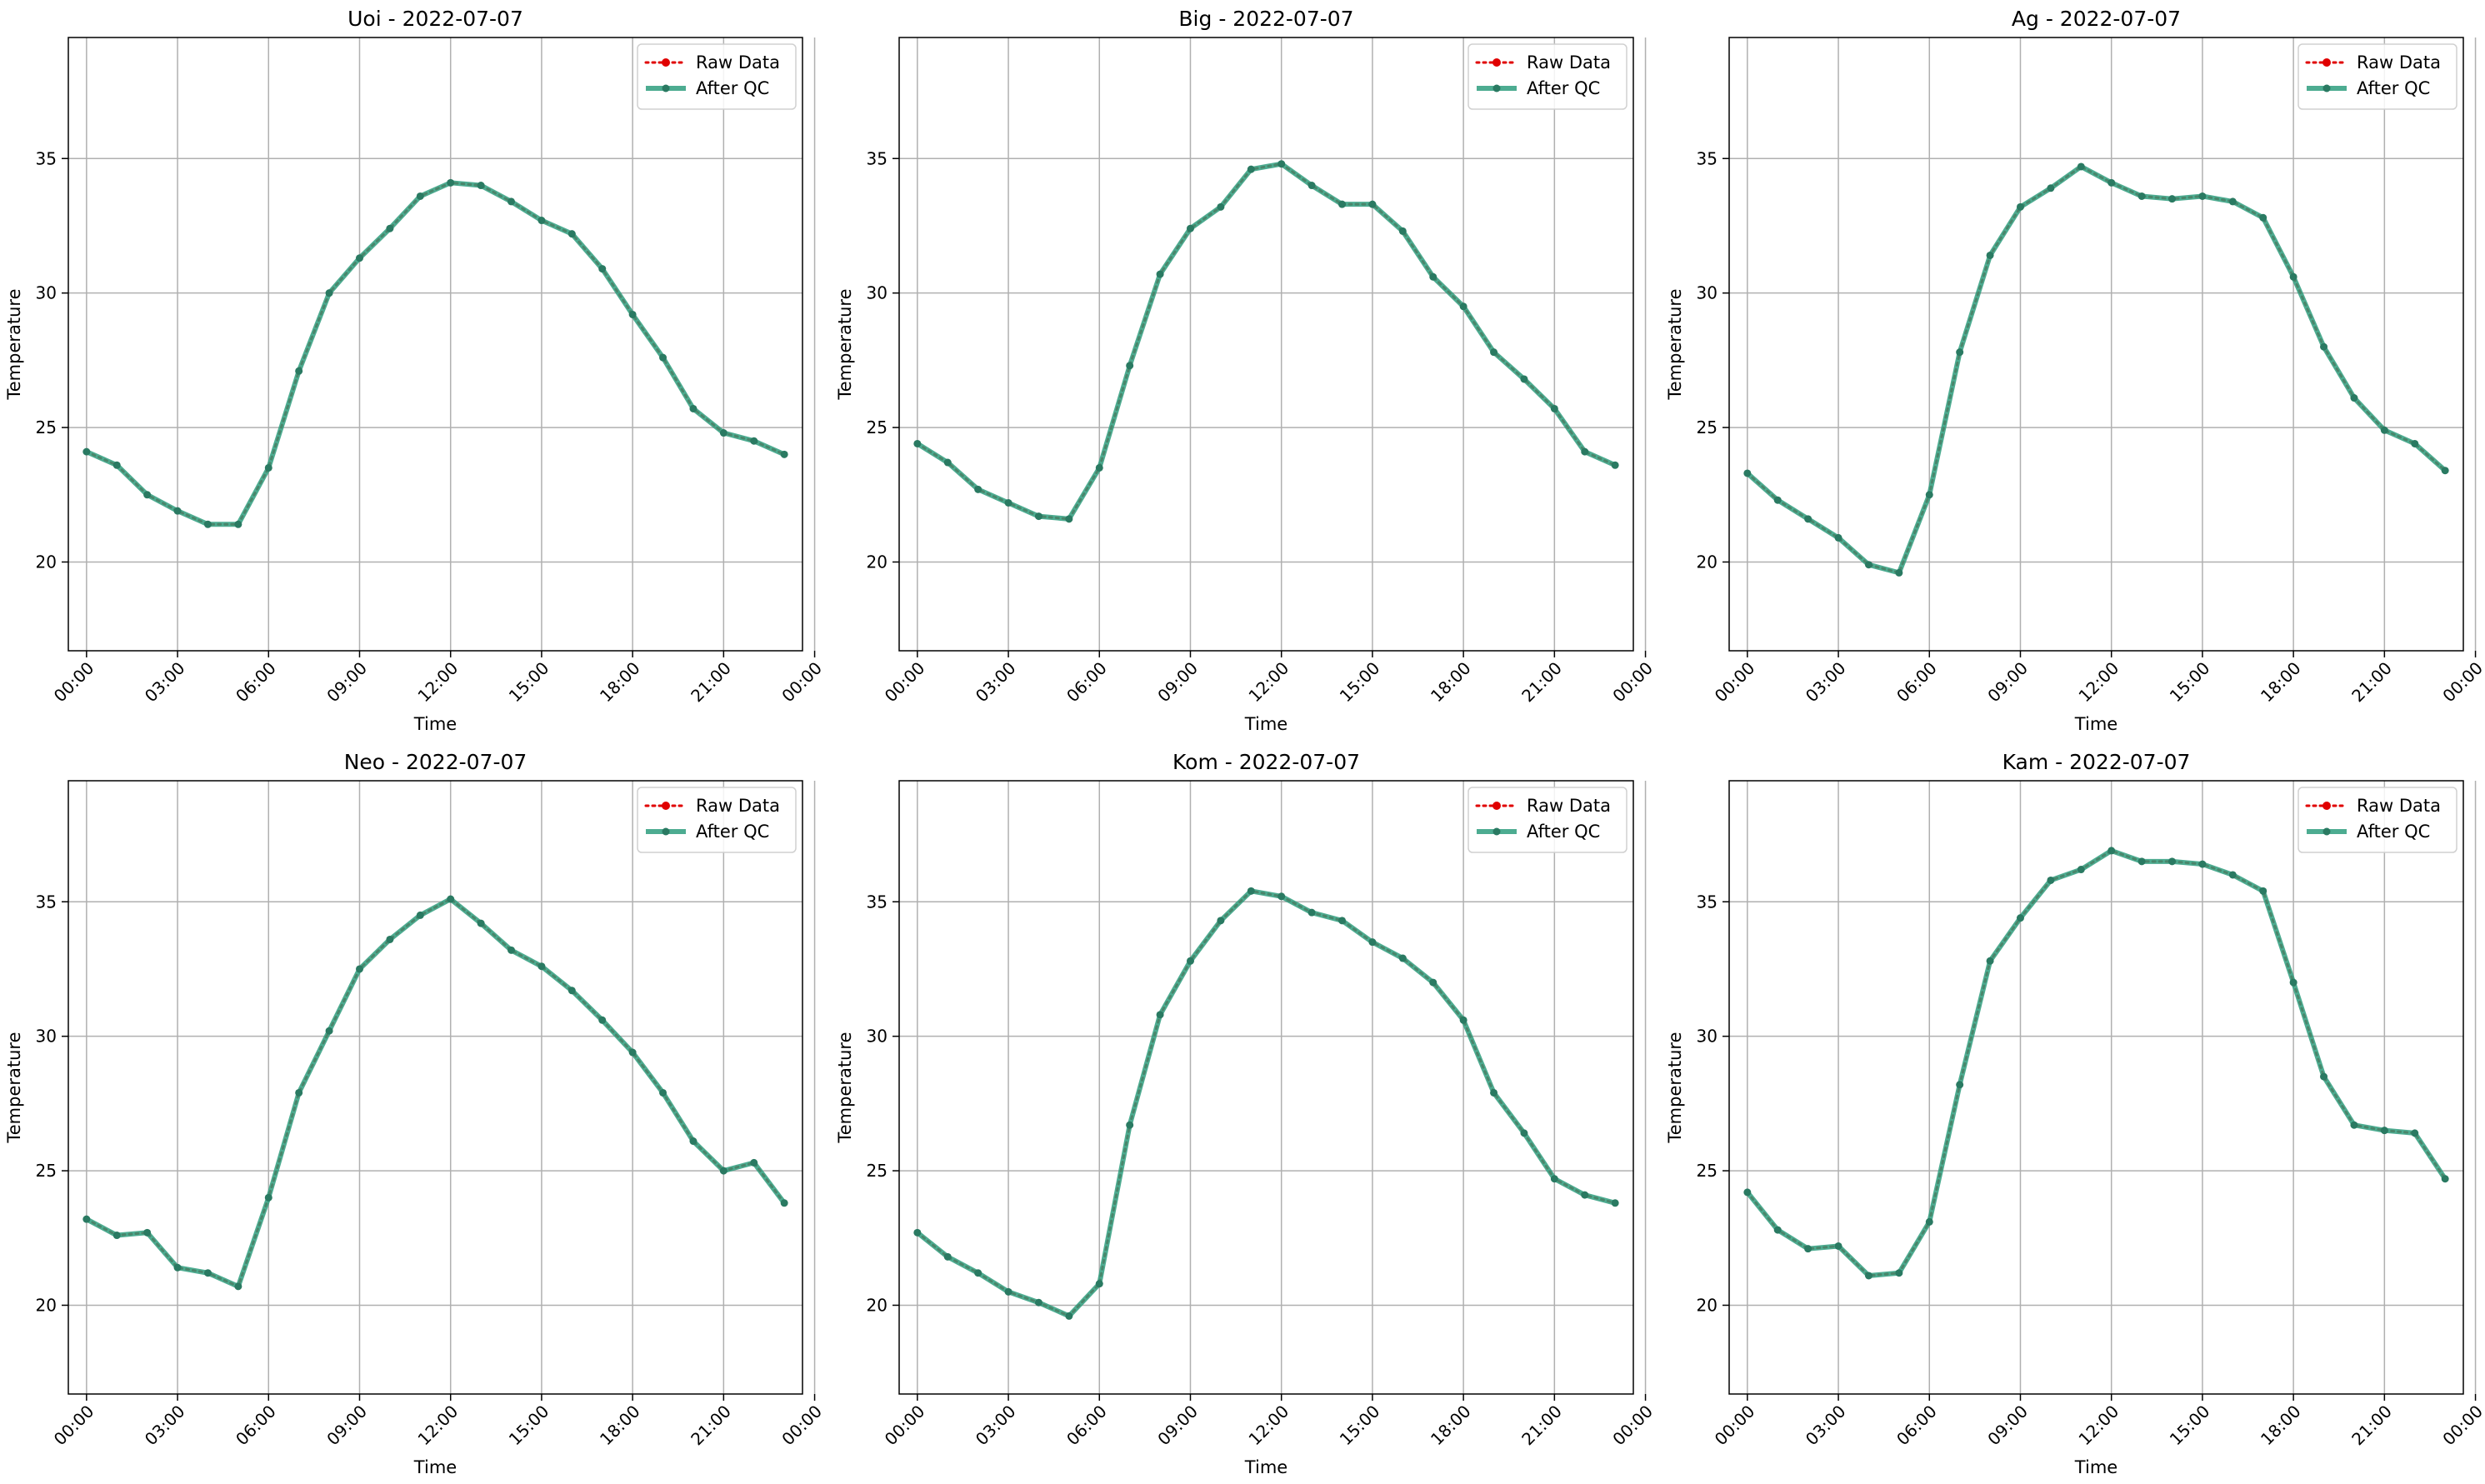 This screenshot has width=2485, height=1484. What do you see at coordinates (1707, 1305) in the screenshot?
I see `y-tick-label: 20` at bounding box center [1707, 1305].